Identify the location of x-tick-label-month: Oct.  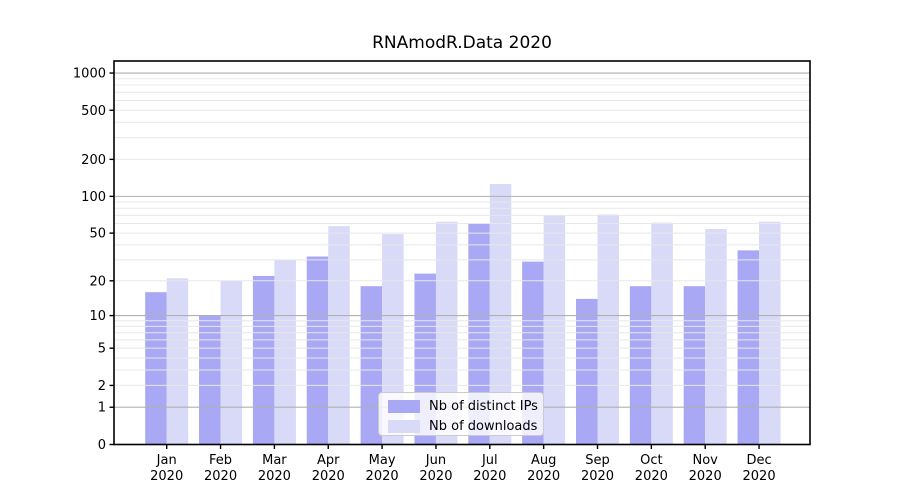
(651, 460).